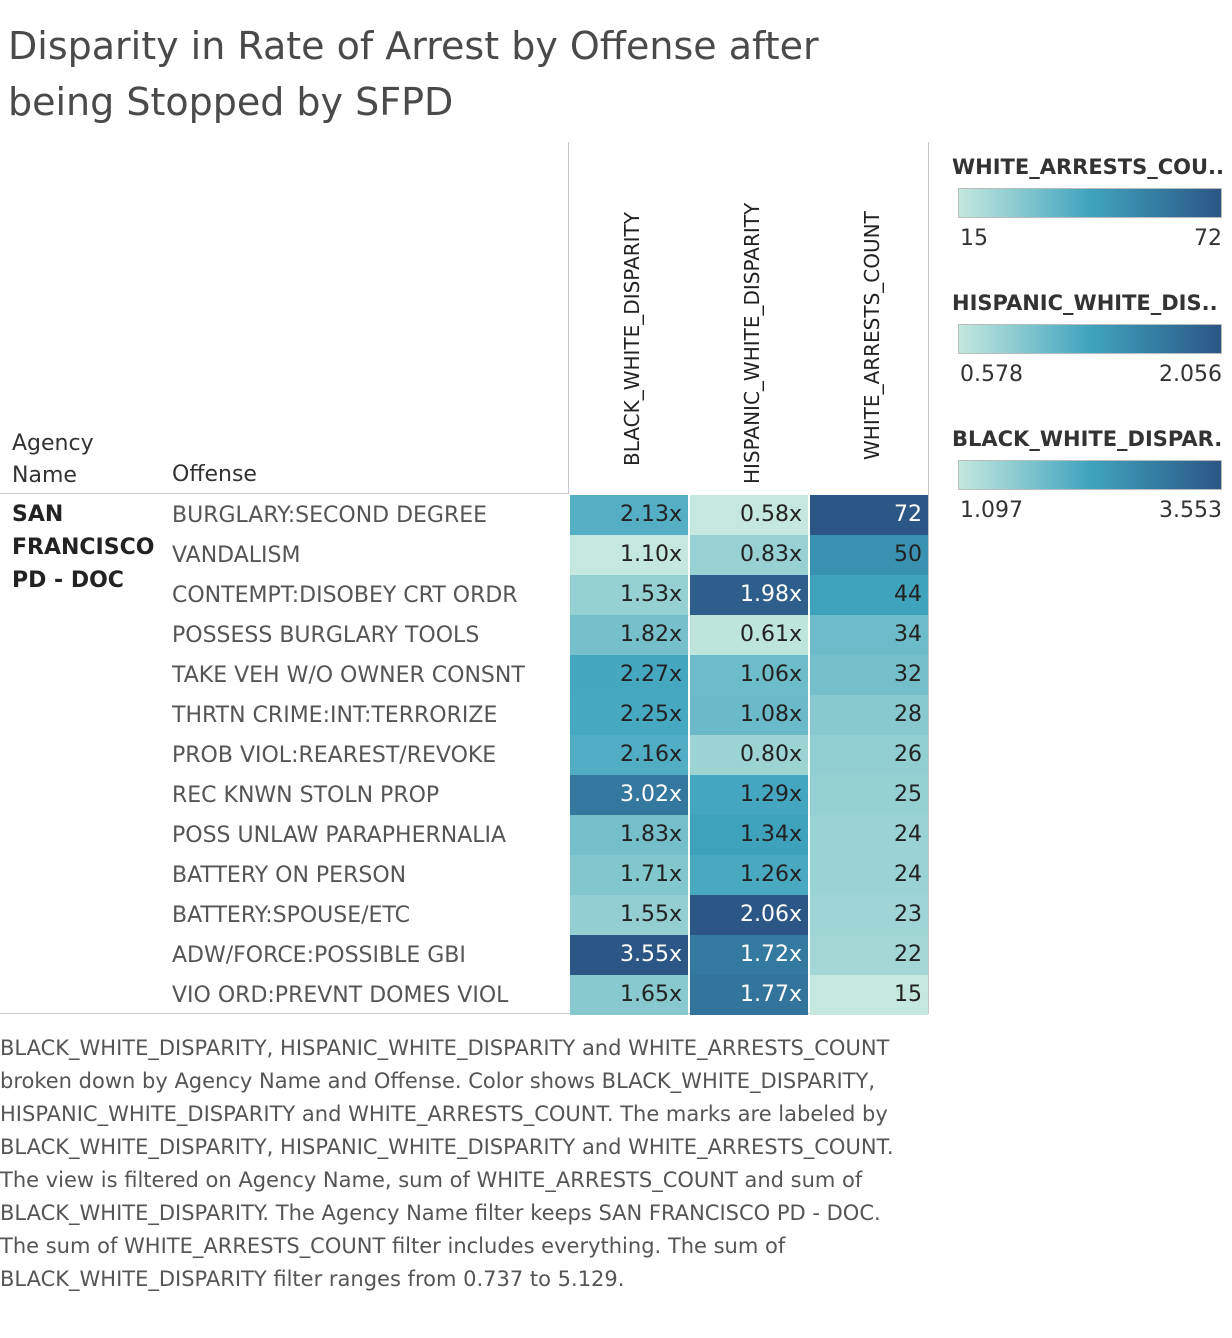 This screenshot has width=1232, height=1338. Describe the element at coordinates (214, 474) in the screenshot. I see `offense-header: Offense` at that location.